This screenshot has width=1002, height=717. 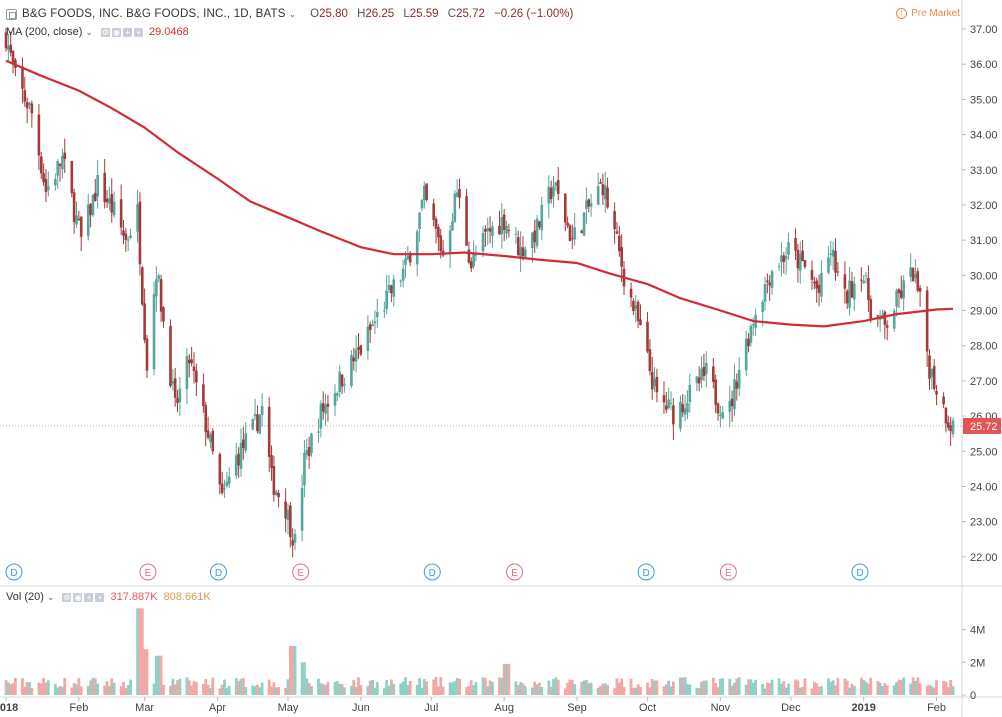 What do you see at coordinates (431, 708) in the screenshot?
I see `time-tick-label: Jul` at bounding box center [431, 708].